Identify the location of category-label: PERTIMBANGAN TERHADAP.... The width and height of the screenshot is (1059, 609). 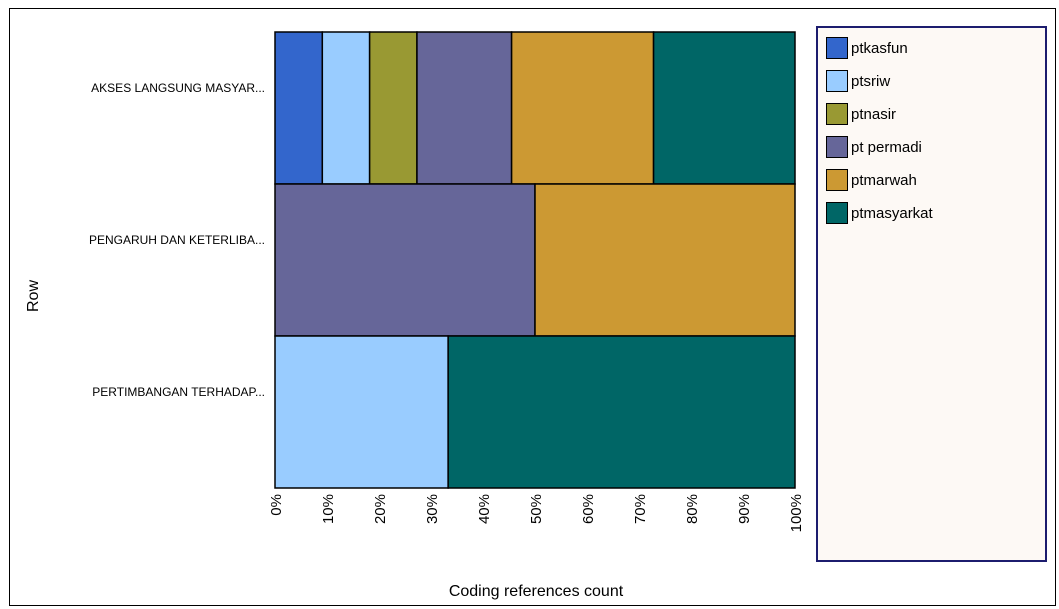
(178, 392).